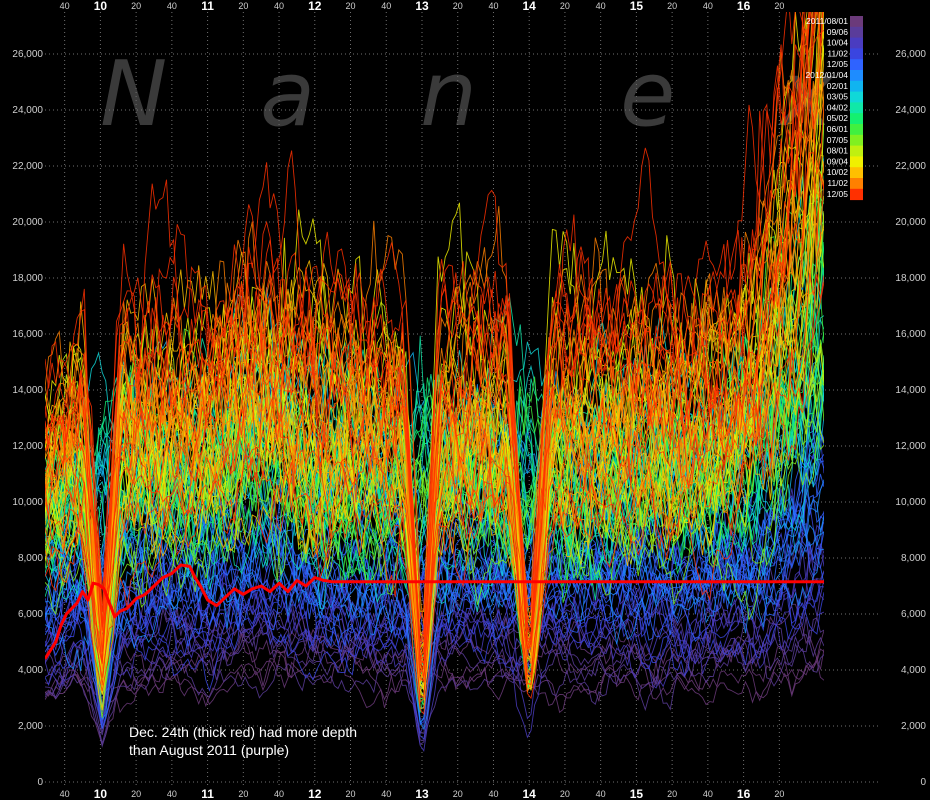 The height and width of the screenshot is (800, 930). I want to click on y-tick-label-left: 2,000, so click(30, 726).